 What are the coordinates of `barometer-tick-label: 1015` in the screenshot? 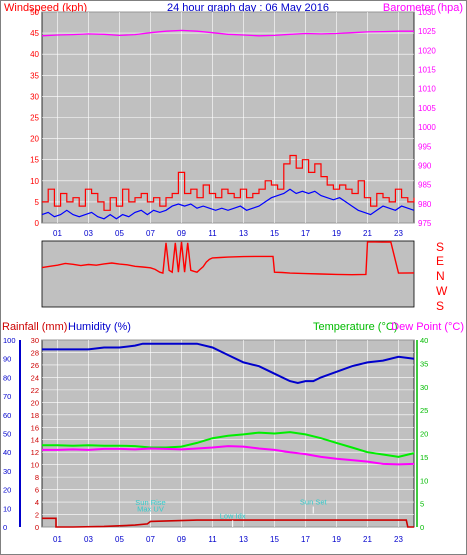 It's located at (427, 70).